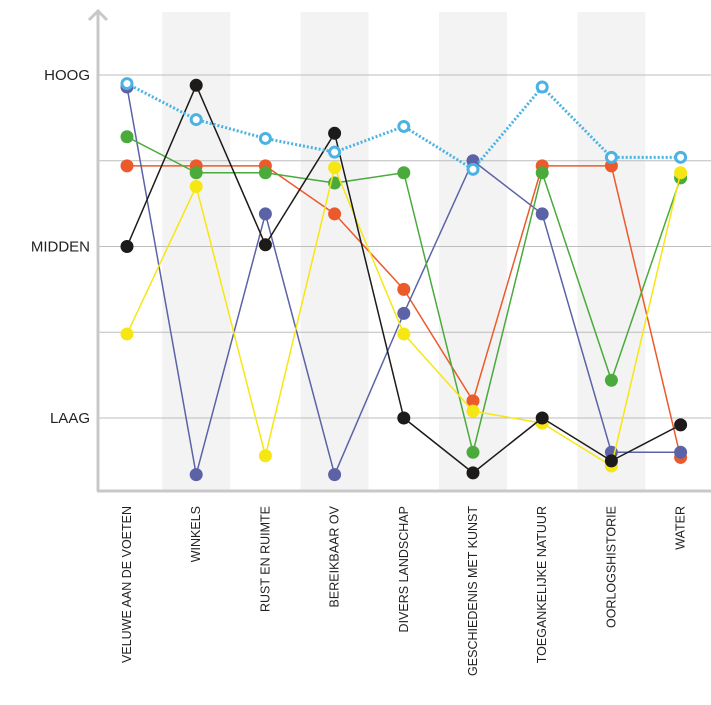 The width and height of the screenshot is (711, 705). I want to click on y-axis-arrow-icon, so click(98, 15).